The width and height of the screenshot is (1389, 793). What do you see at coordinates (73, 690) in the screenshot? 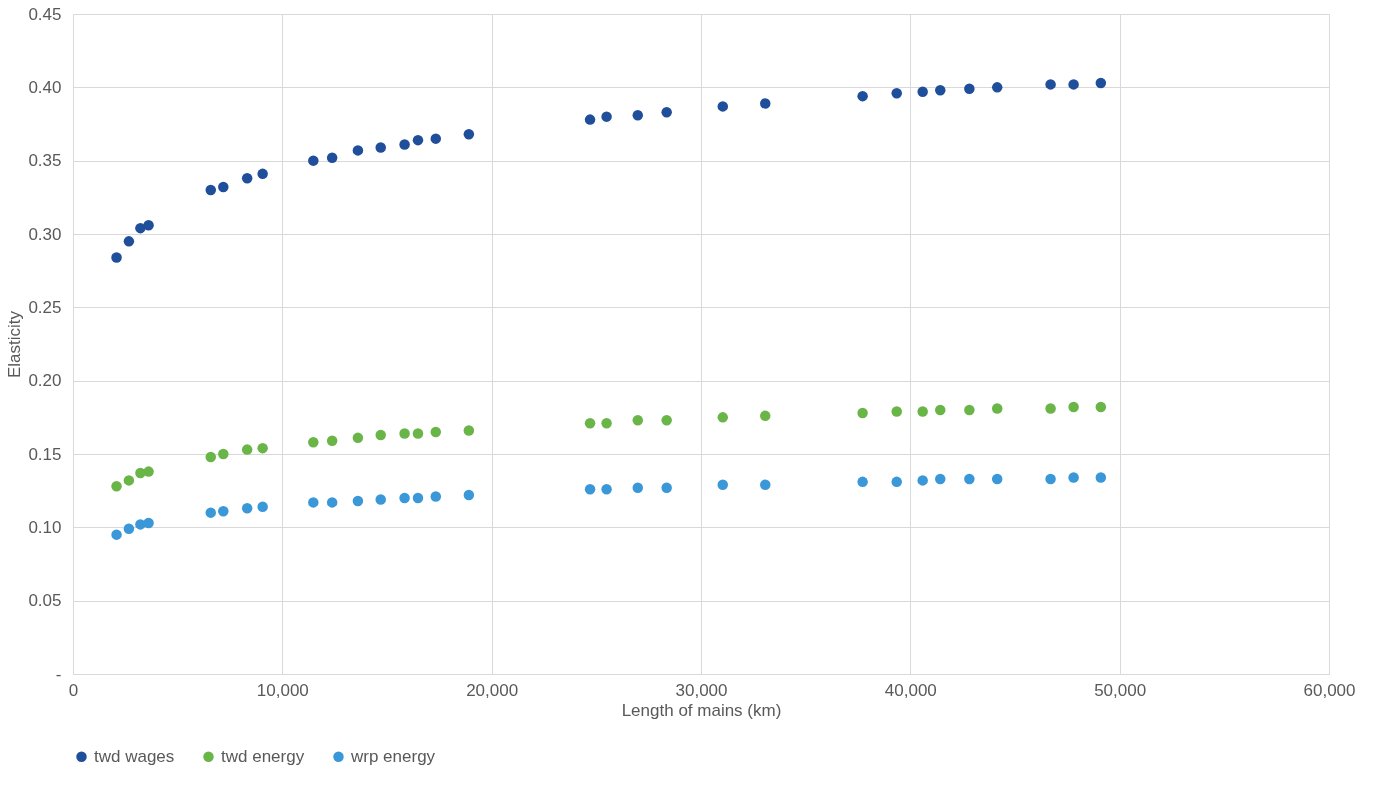
I see `x-tick-label: 0` at bounding box center [73, 690].